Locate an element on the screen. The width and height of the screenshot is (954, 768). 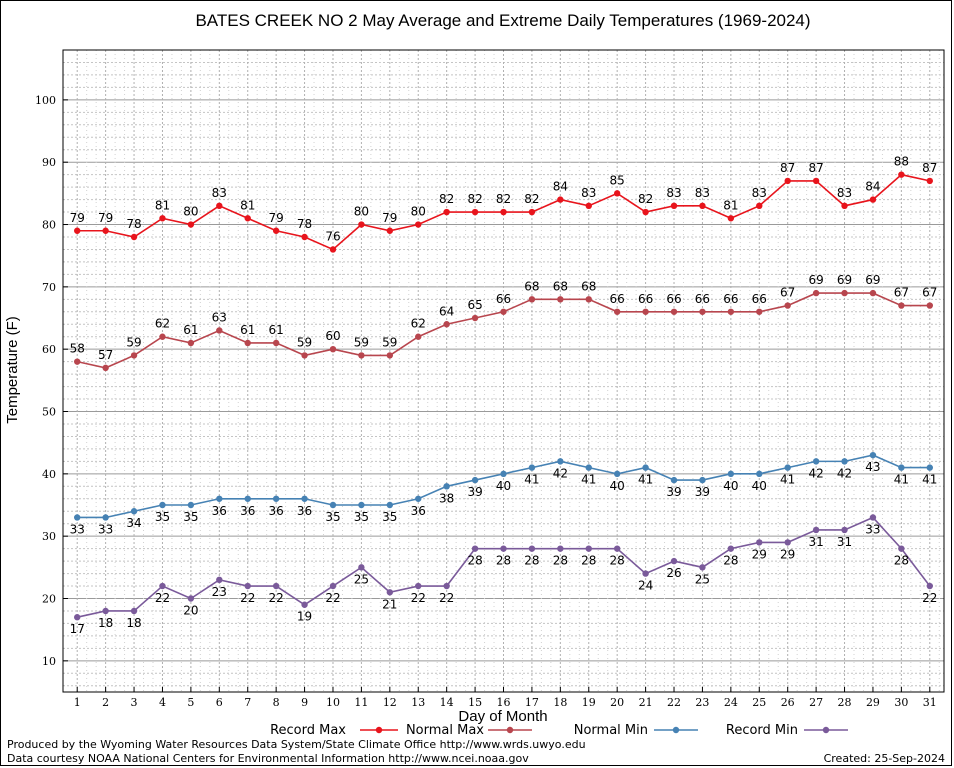
x-tick-label: 8 is located at coordinates (276, 702).